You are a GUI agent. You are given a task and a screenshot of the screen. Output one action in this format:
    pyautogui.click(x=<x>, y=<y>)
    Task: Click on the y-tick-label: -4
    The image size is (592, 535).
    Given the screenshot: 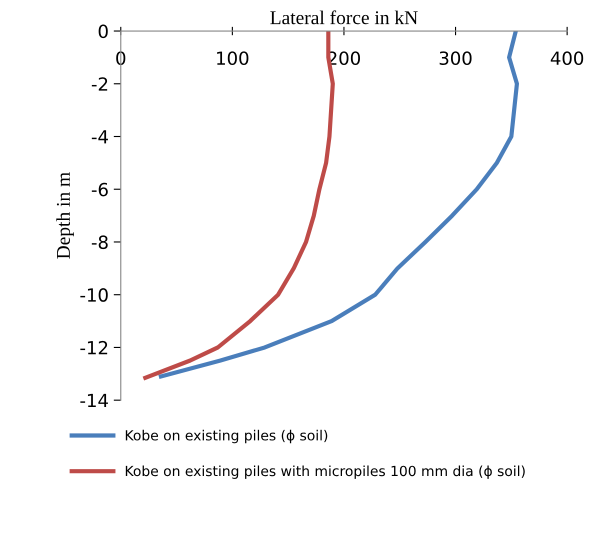 What is the action you would take?
    pyautogui.click(x=100, y=137)
    